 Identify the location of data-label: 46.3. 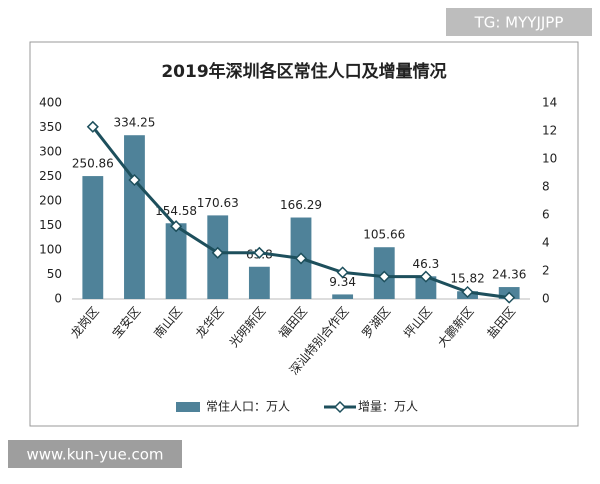
(426, 264).